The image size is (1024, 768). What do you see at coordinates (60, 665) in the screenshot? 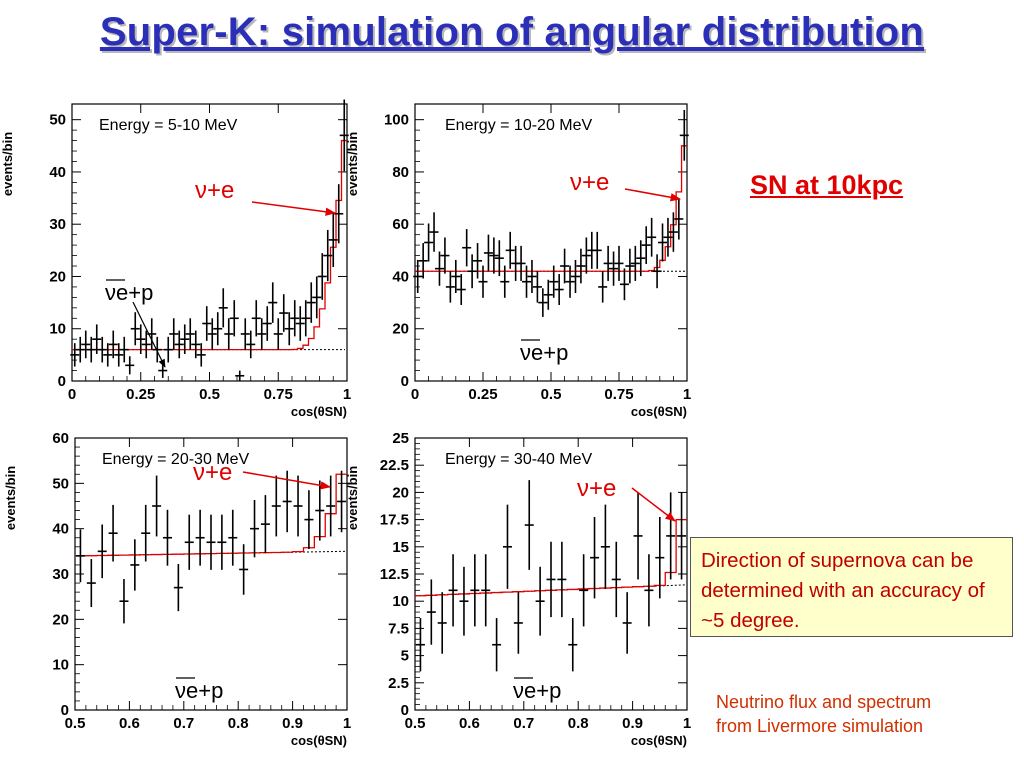
I see `y-tick-label: 10` at bounding box center [60, 665].